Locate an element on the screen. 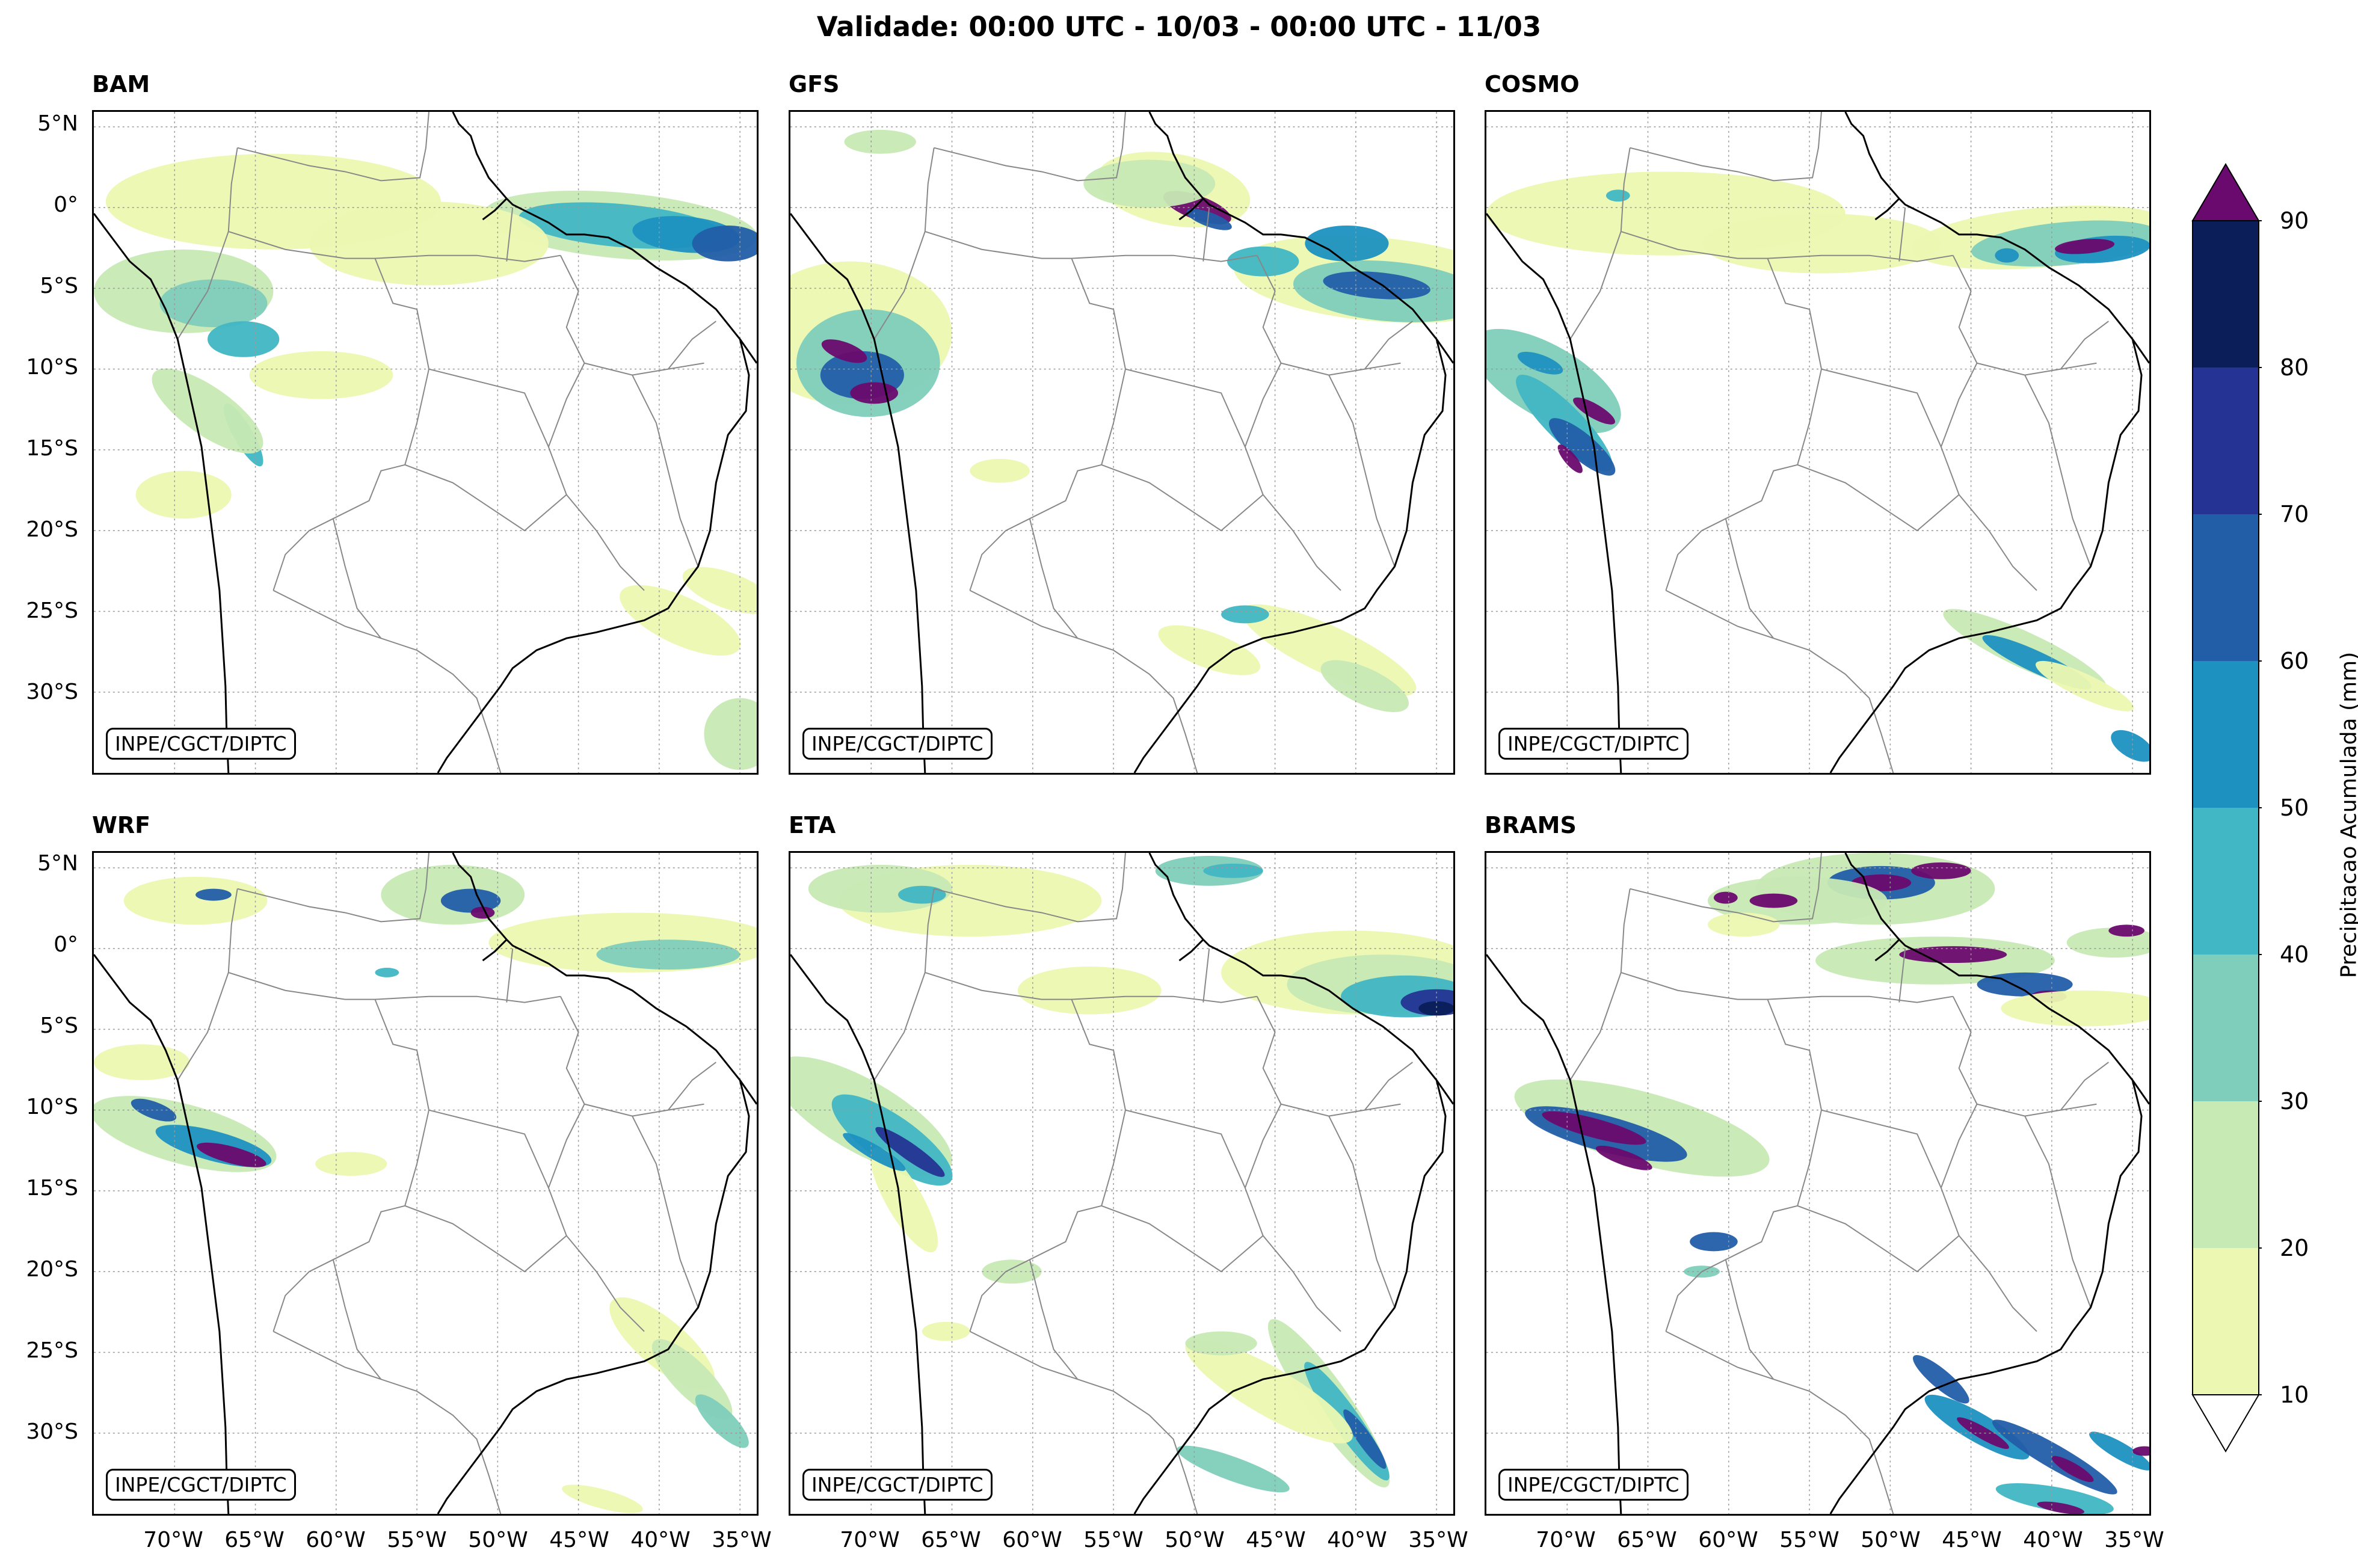  lon-label: 55°W is located at coordinates (417, 1540).